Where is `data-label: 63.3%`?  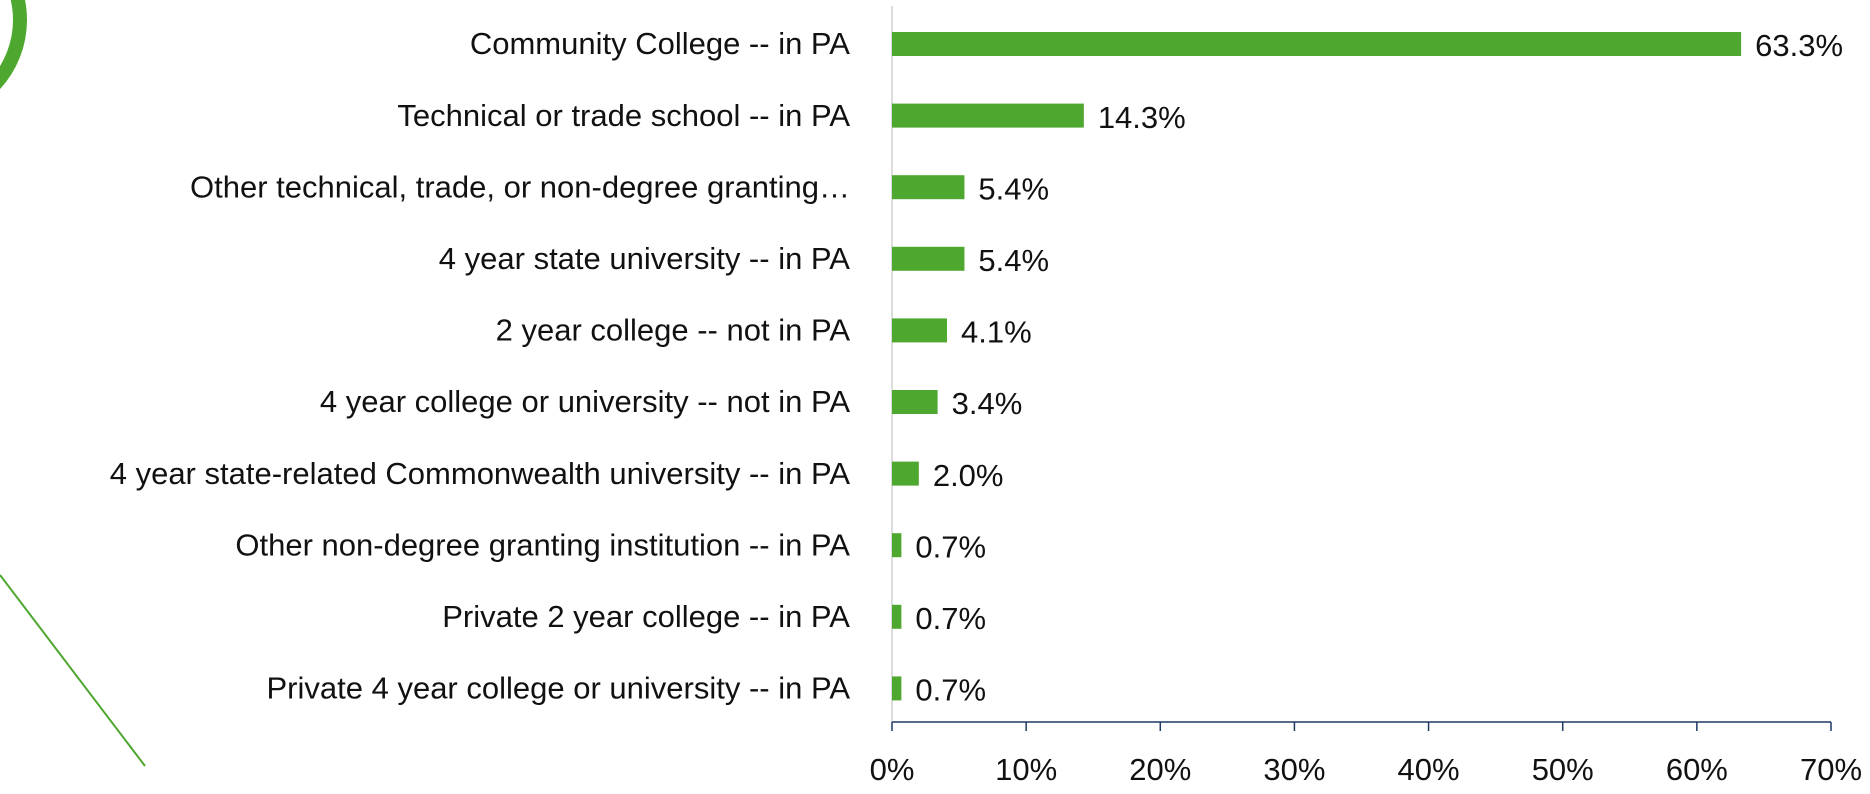
data-label: 63.3% is located at coordinates (1799, 45).